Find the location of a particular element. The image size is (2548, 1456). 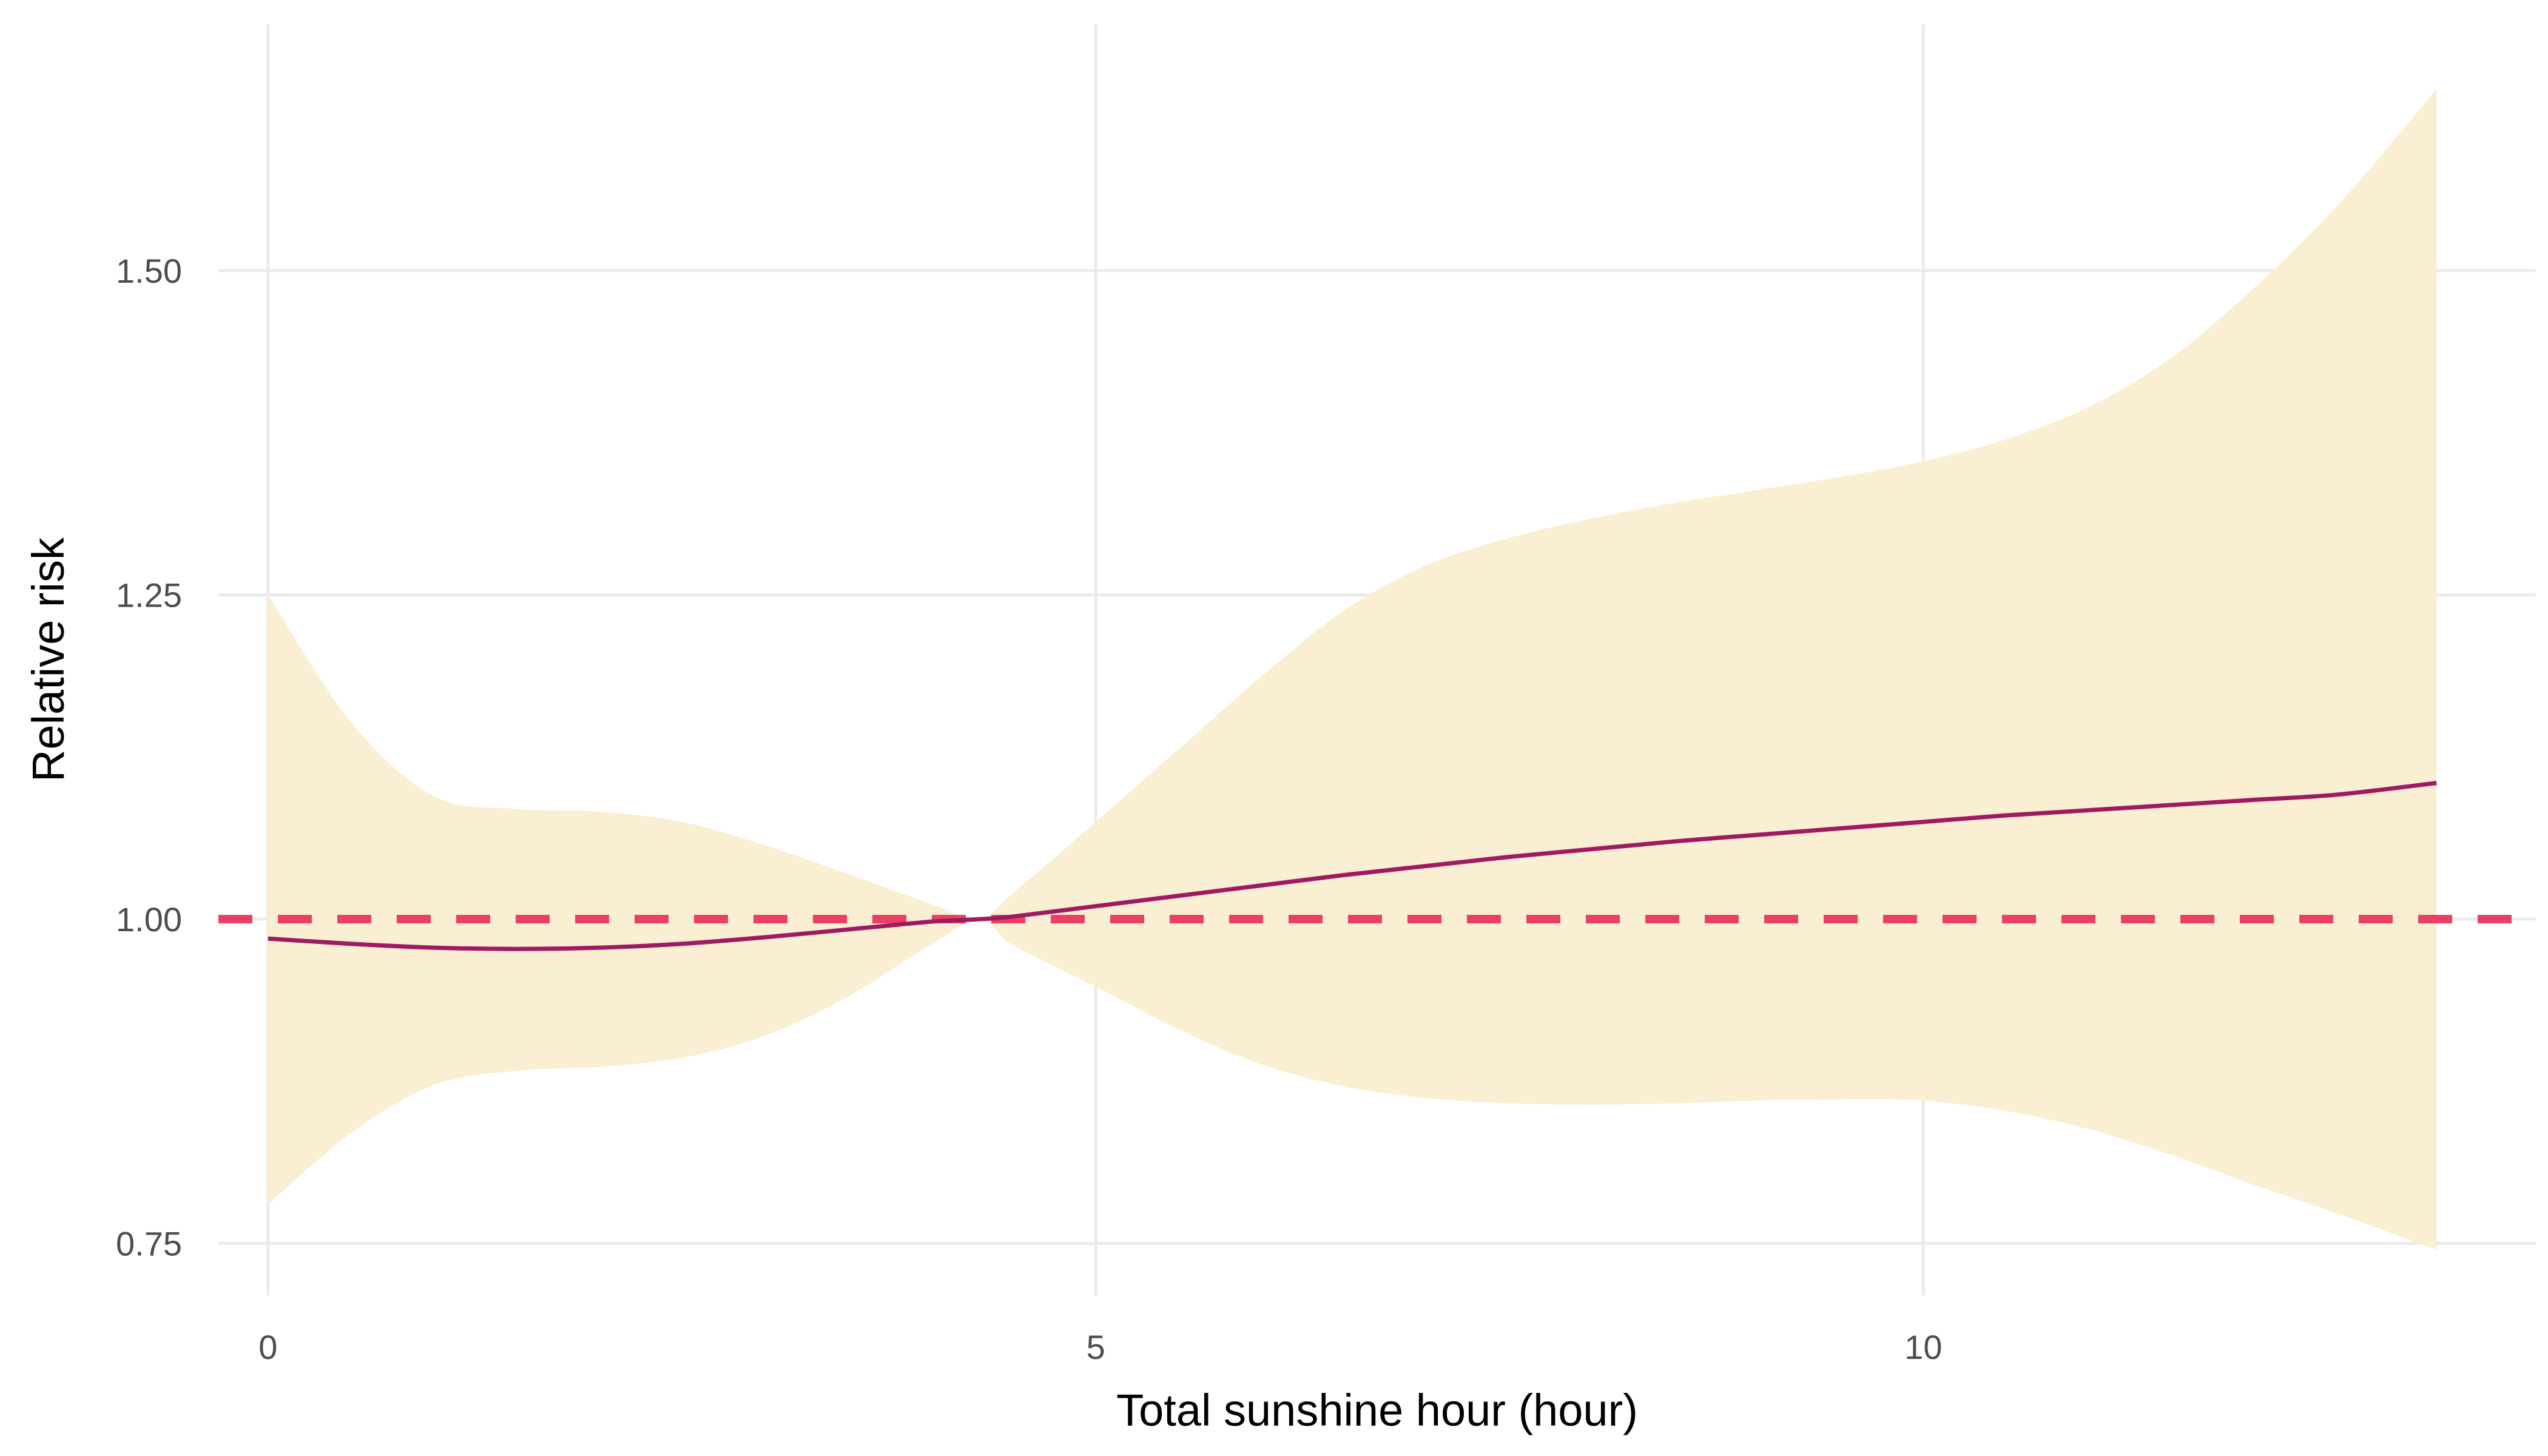

x-tick-label: 0 is located at coordinates (267, 1347).